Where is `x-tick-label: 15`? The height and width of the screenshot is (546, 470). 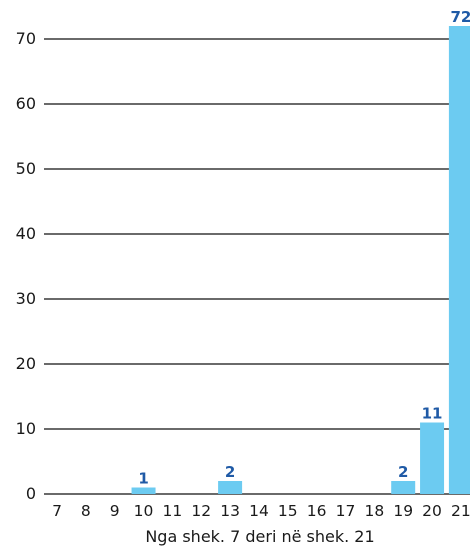 x-tick-label: 15 is located at coordinates (288, 511).